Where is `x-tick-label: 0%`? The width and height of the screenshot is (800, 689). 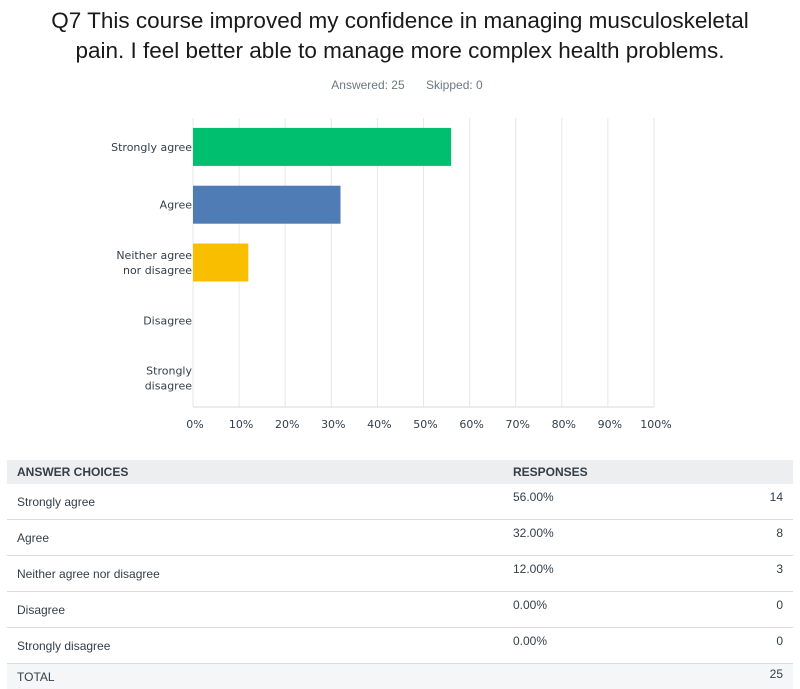
x-tick-label: 0% is located at coordinates (194, 424).